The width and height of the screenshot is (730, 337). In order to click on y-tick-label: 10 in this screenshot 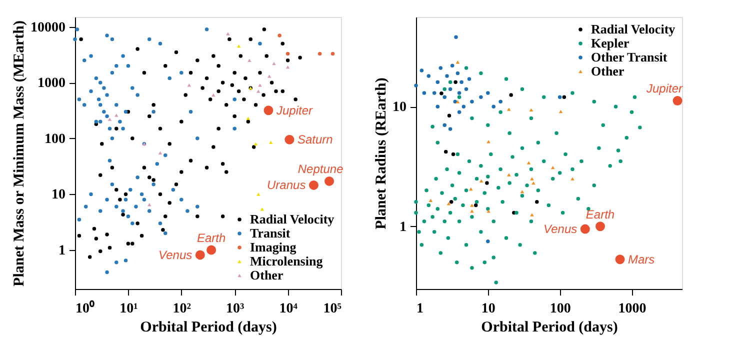, I will do `click(59, 195)`.